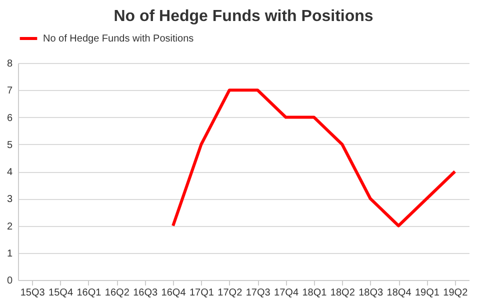 The height and width of the screenshot is (303, 479). I want to click on y-tick-label: 1, so click(9, 254).